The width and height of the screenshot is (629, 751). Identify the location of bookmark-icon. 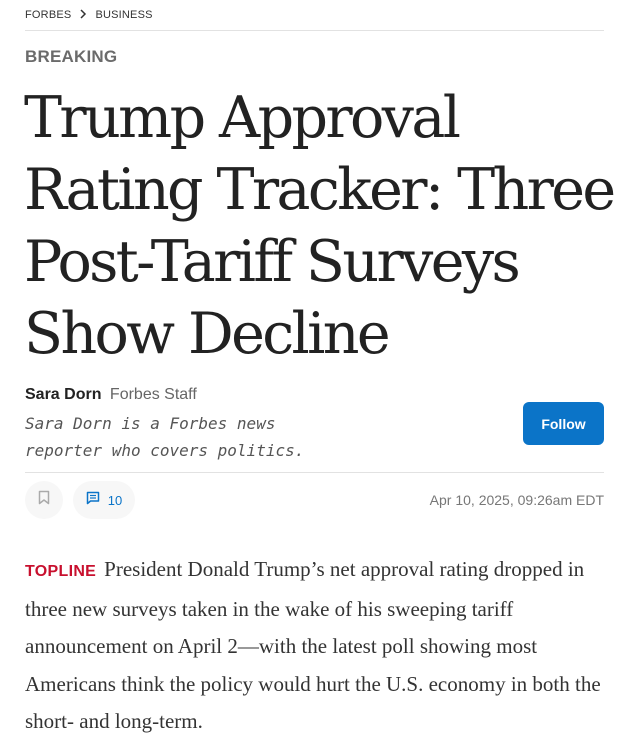
(44, 500).